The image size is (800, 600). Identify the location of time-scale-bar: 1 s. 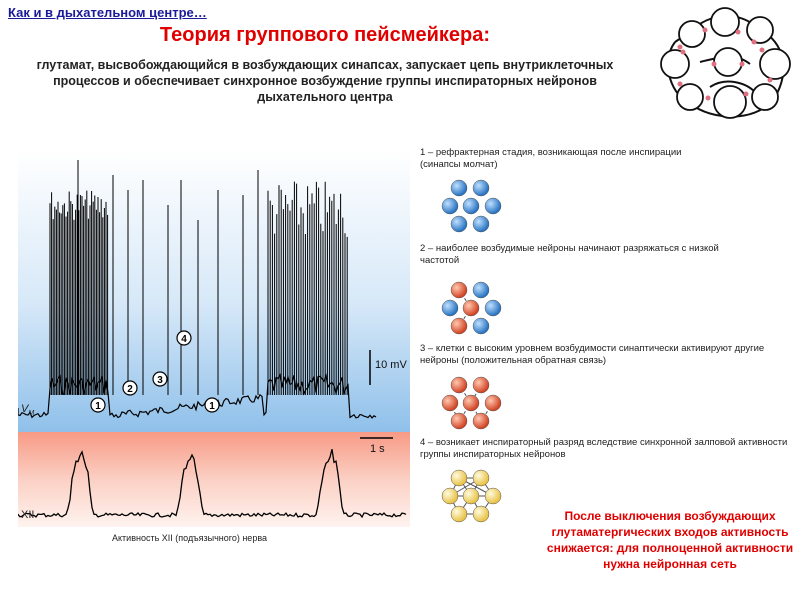
(376, 446).